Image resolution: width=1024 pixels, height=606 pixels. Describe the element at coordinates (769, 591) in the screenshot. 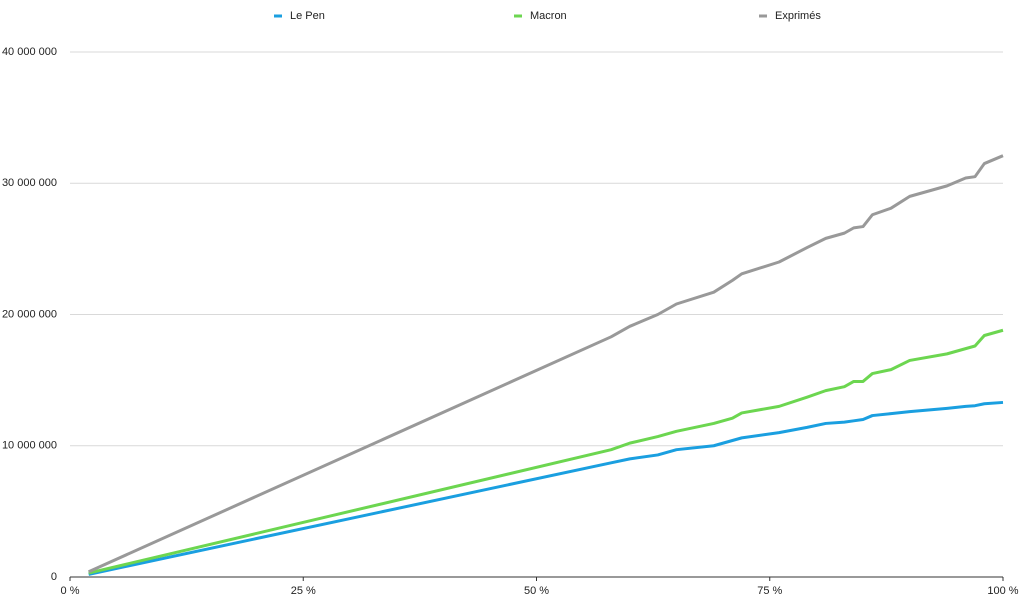

I see `x-tick-label: 75 %` at that location.